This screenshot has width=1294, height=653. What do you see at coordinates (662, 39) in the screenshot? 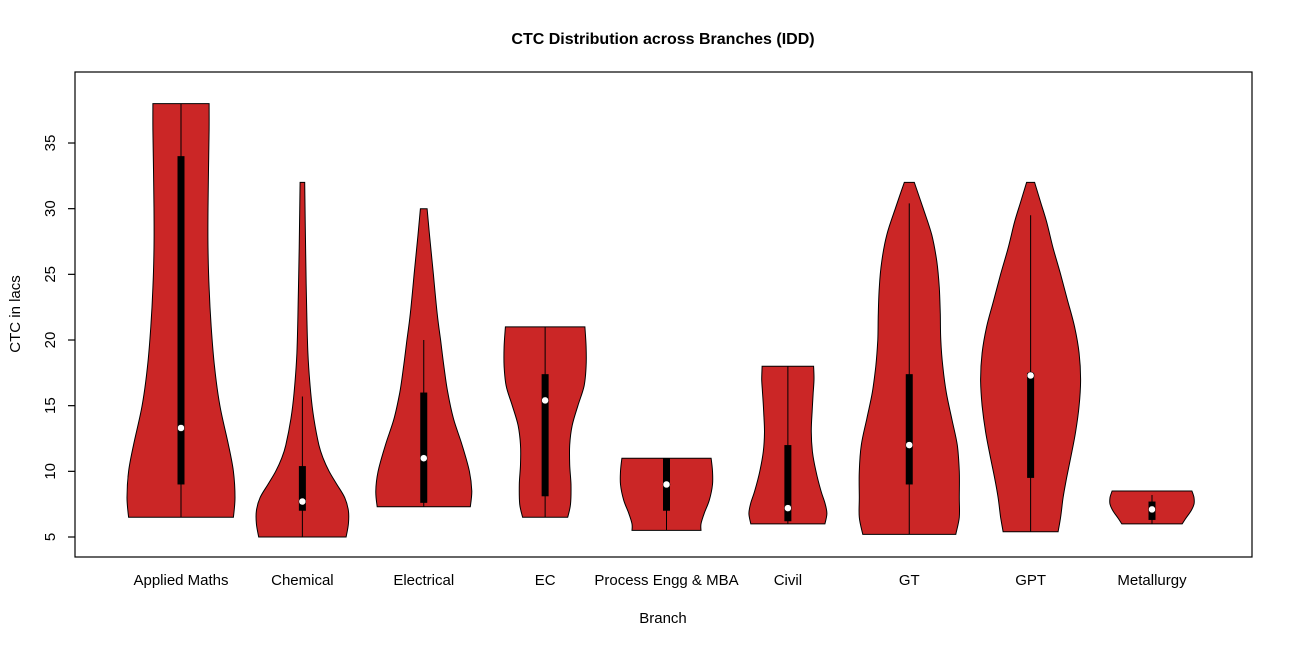
I see `chart-title: CTC Distribution across Branches (IDD)` at bounding box center [662, 39].